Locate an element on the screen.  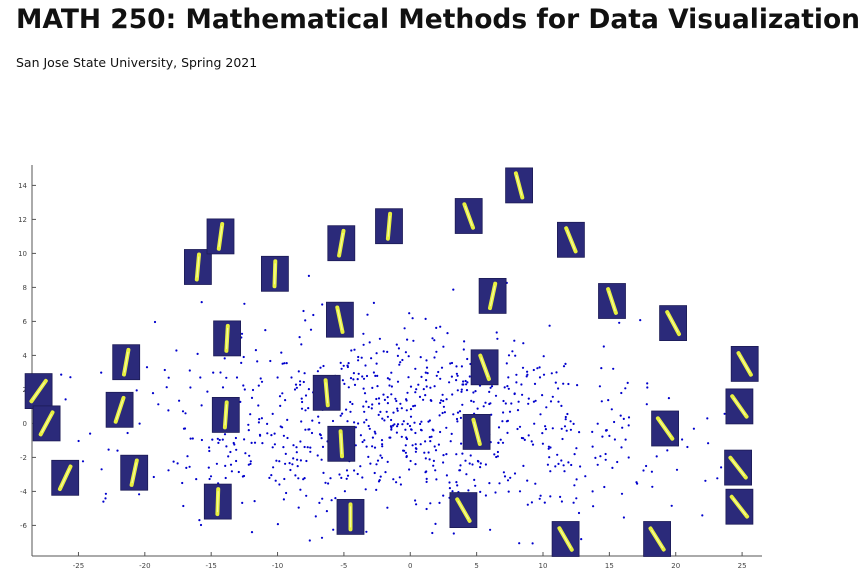
y-tick-label: 14 is located at coordinates (22, 186).